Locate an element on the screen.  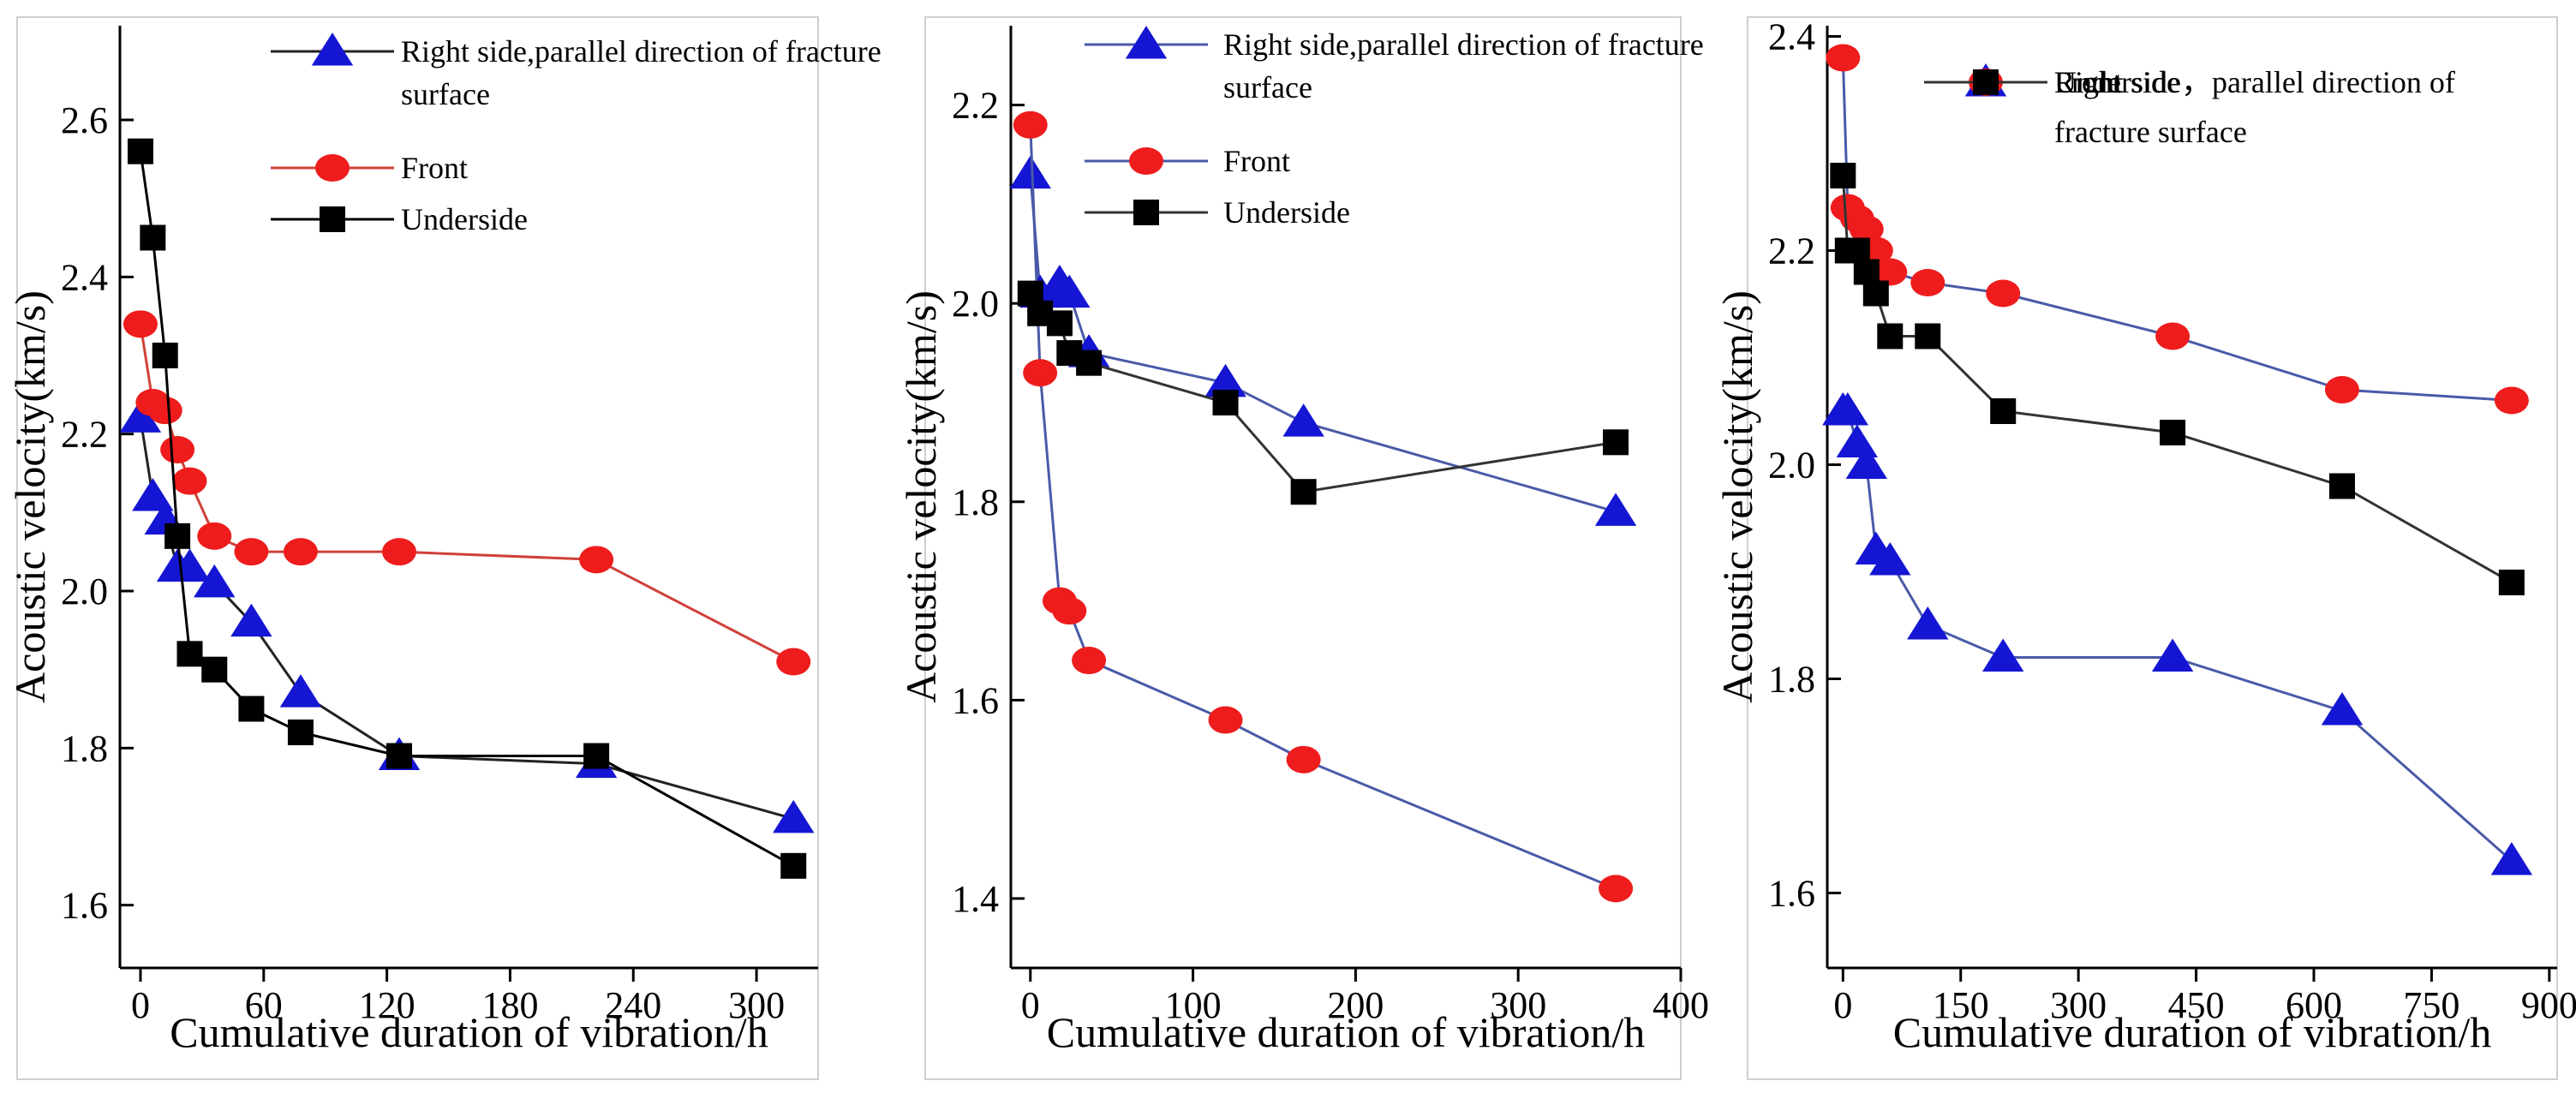
legend-label: Right side is located at coordinates (2117, 82).